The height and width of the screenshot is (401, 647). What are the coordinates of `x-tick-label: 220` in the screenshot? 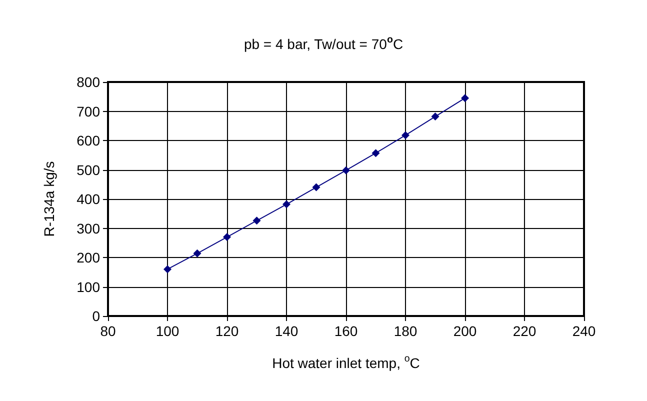 It's located at (524, 331).